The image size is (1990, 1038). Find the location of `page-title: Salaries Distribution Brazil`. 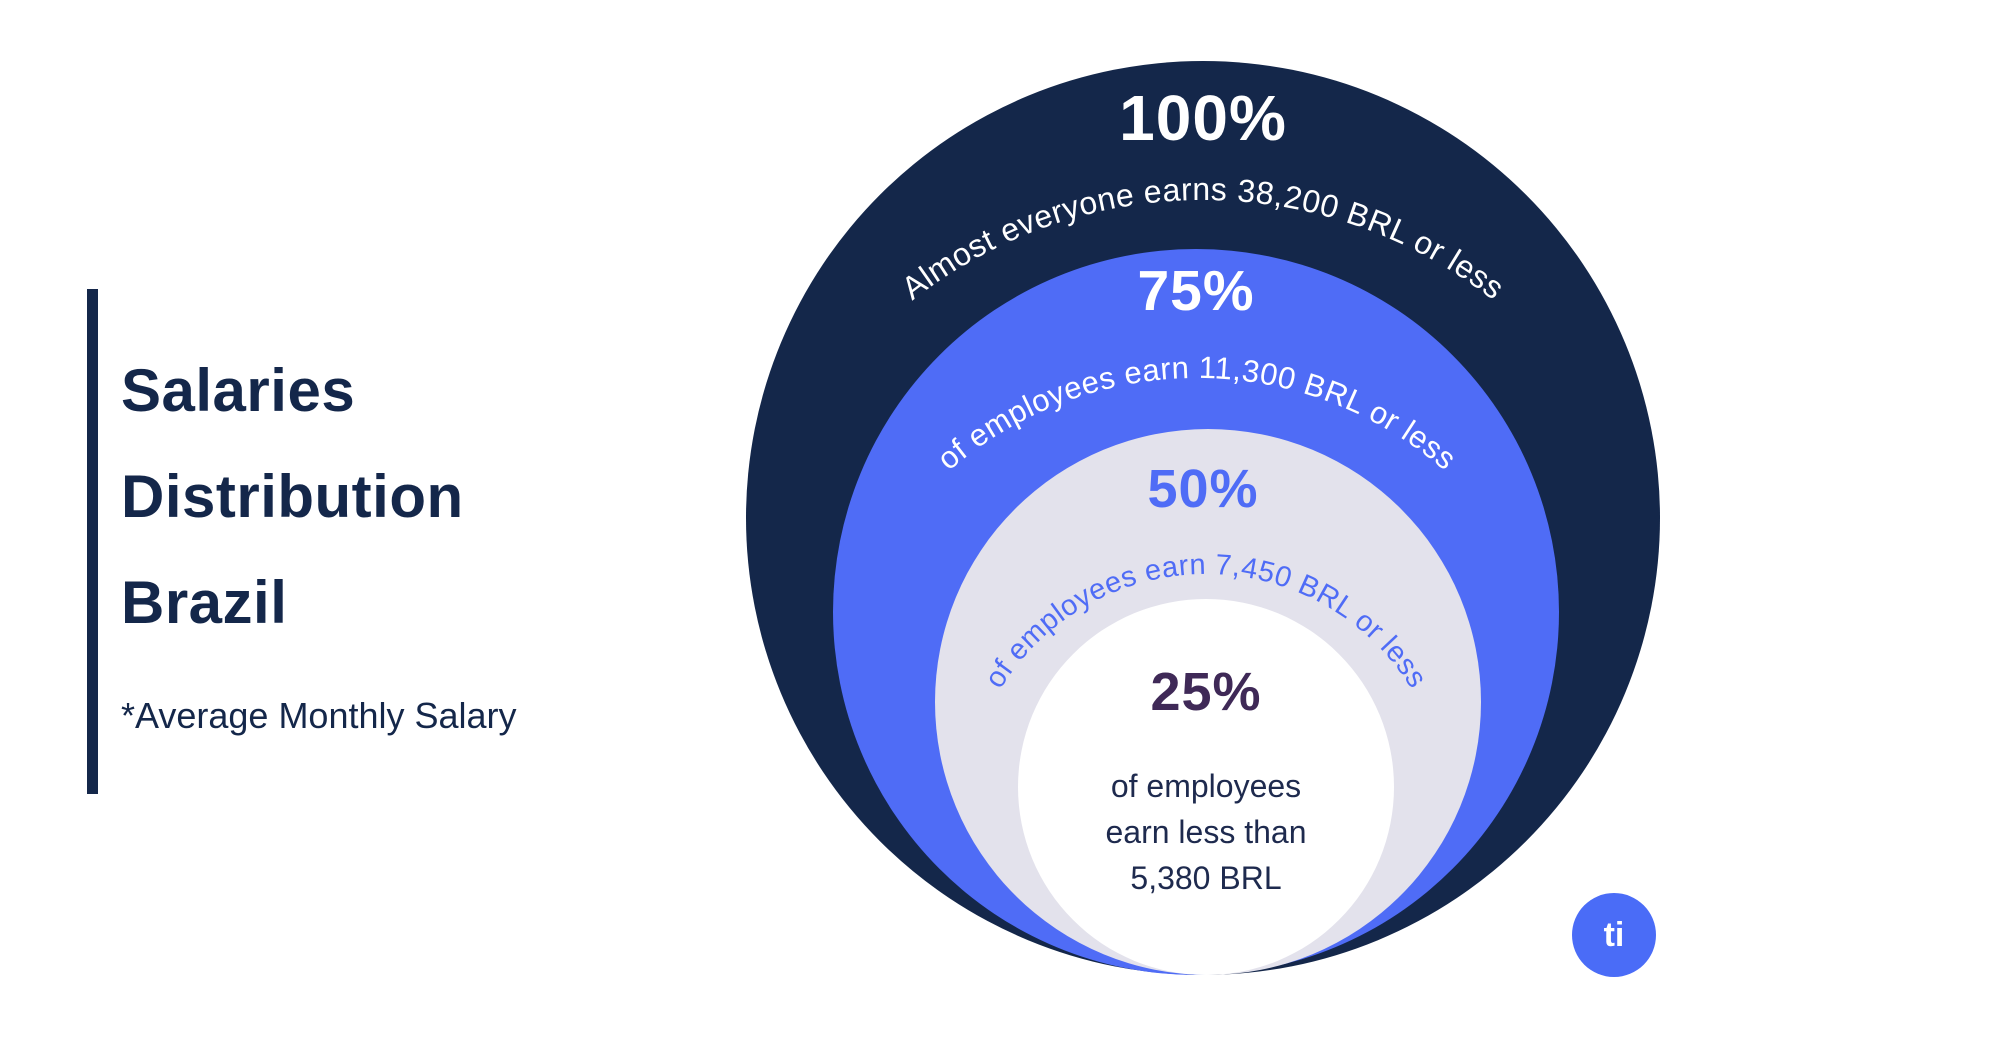

page-title: Salaries Distribution Brazil is located at coordinates (292, 497).